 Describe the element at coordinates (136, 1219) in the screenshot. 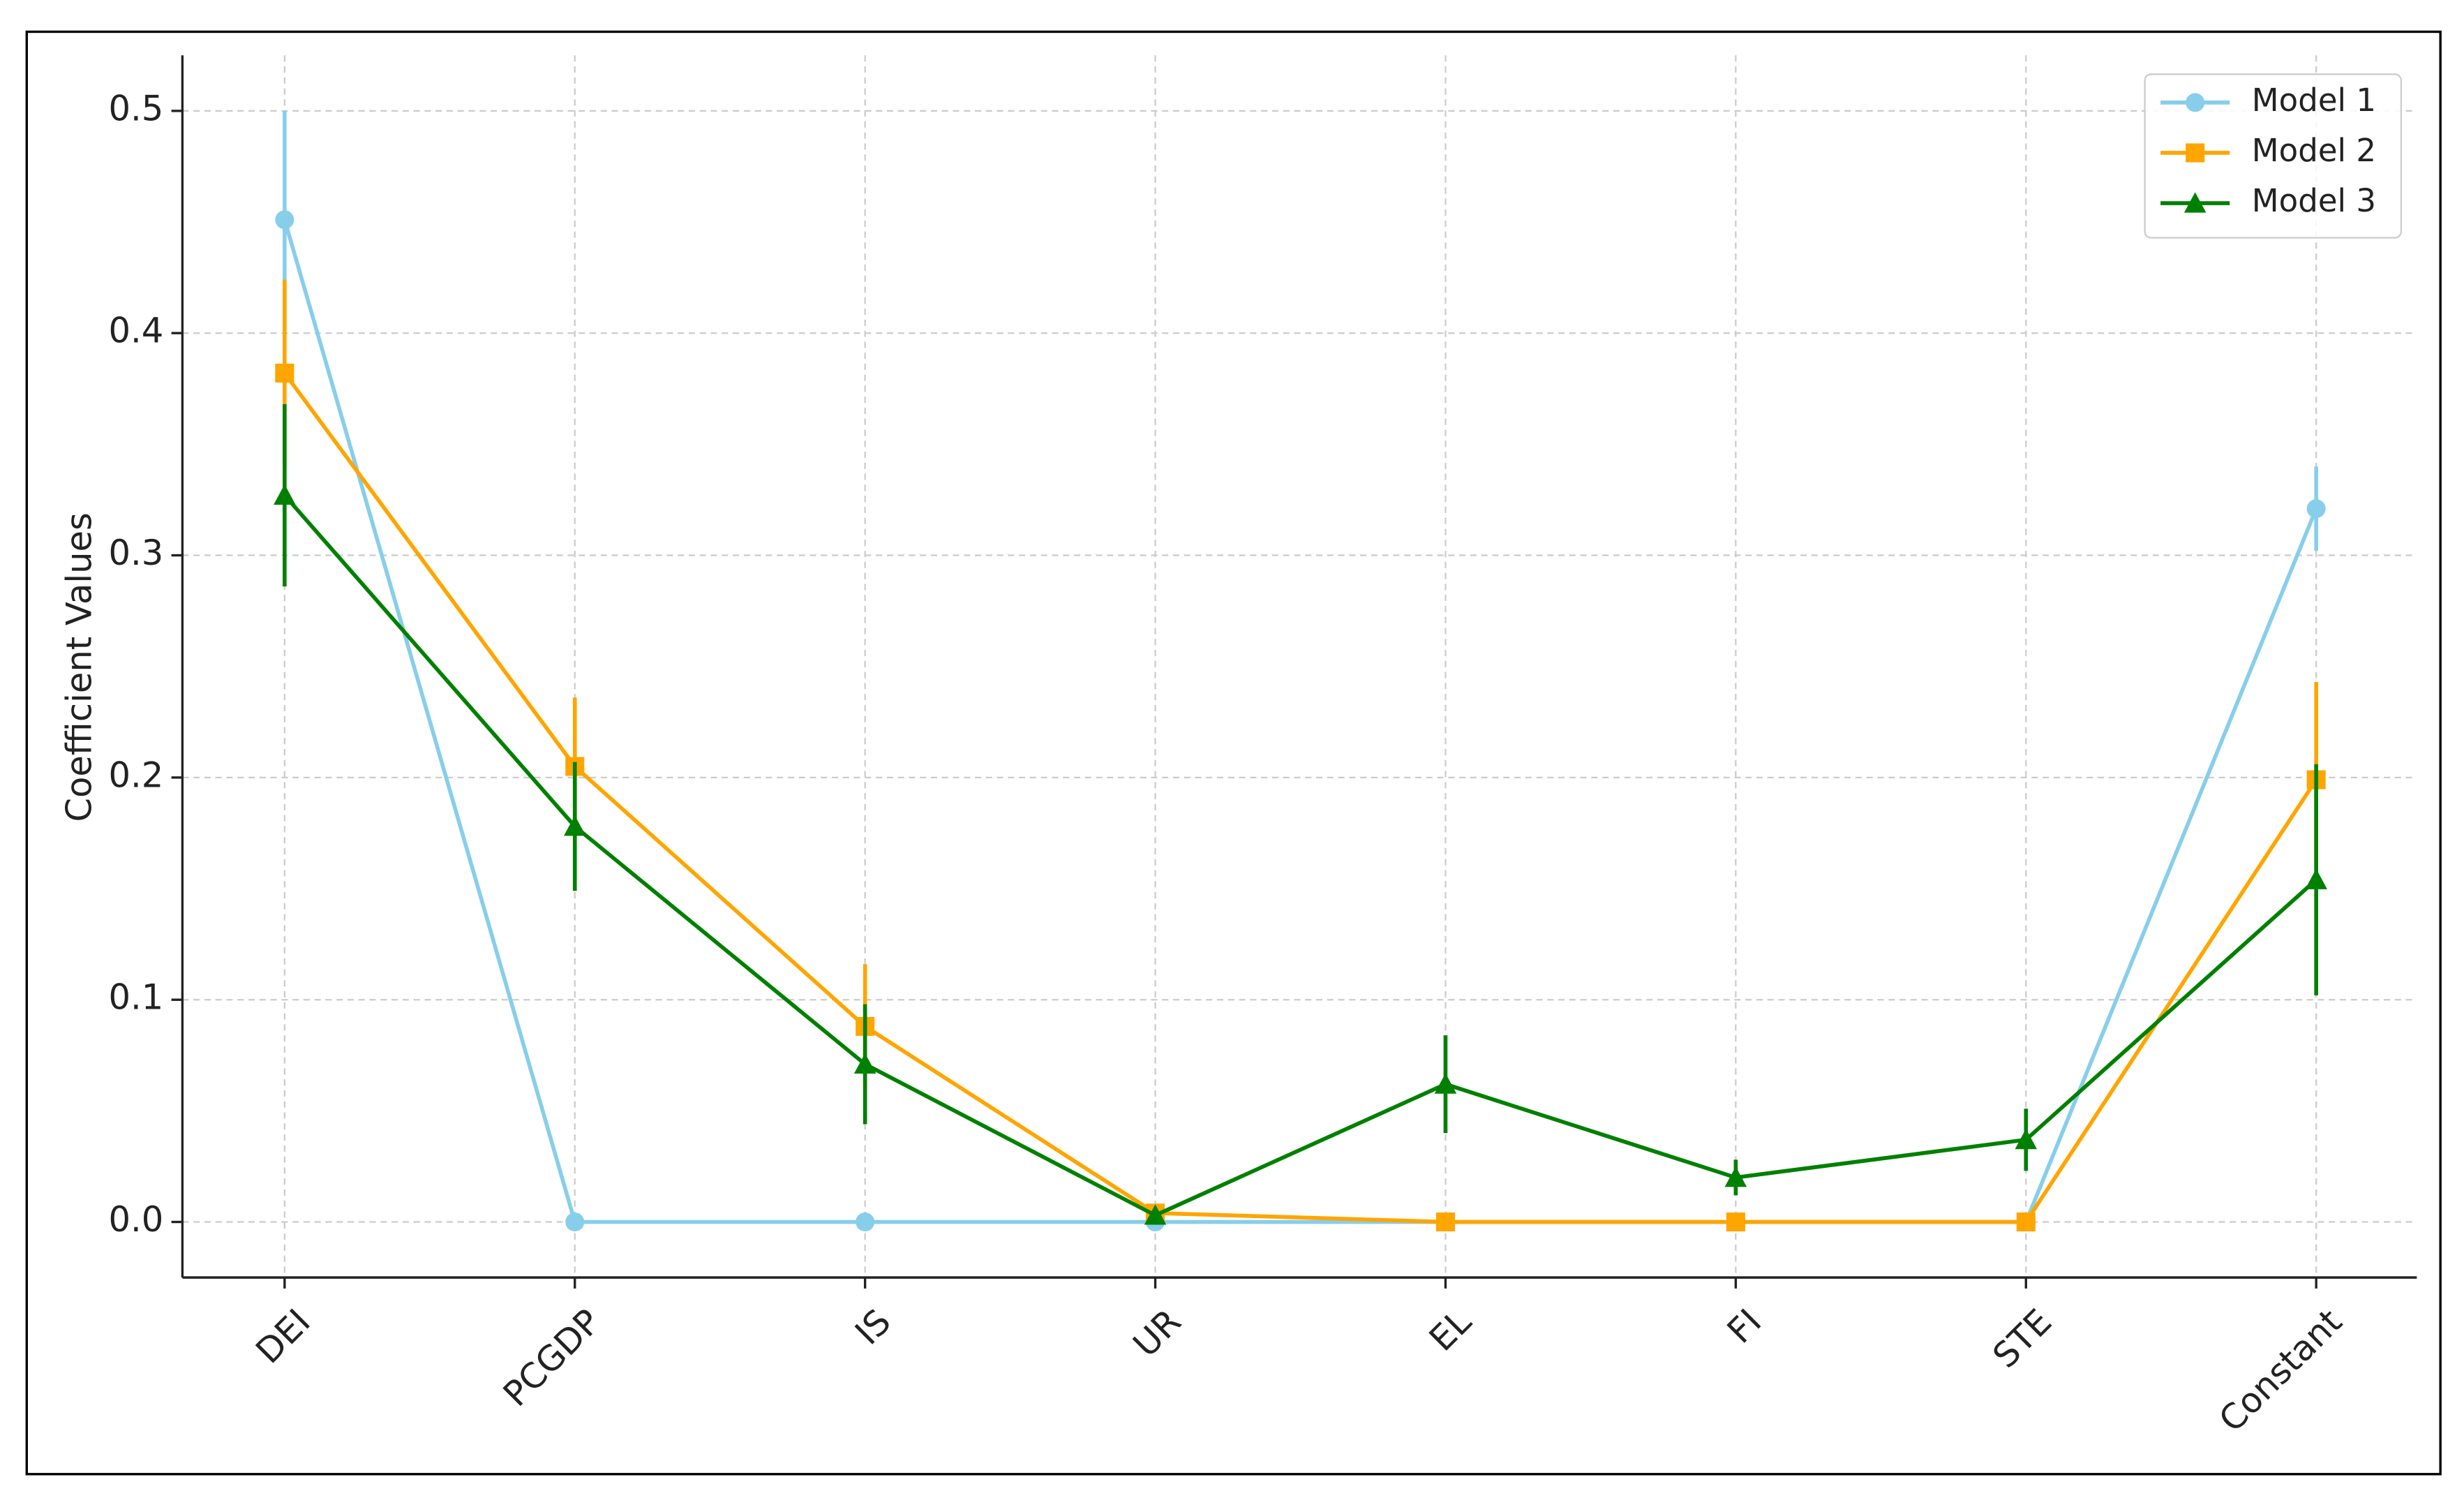

I see `y-tick-label: 0.0` at that location.